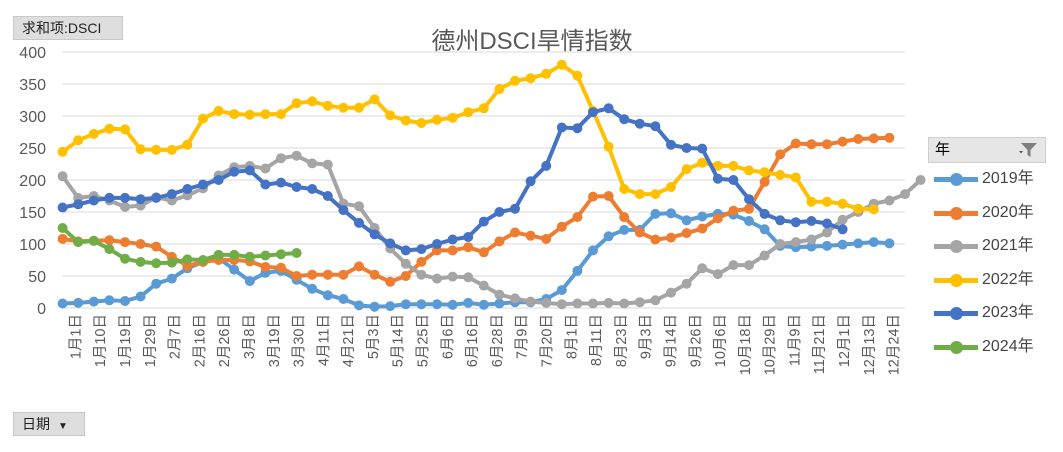  What do you see at coordinates (32, 181) in the screenshot?
I see `y-axis-ticks: 0 50 100 150 200 250 300 350 400` at bounding box center [32, 181].